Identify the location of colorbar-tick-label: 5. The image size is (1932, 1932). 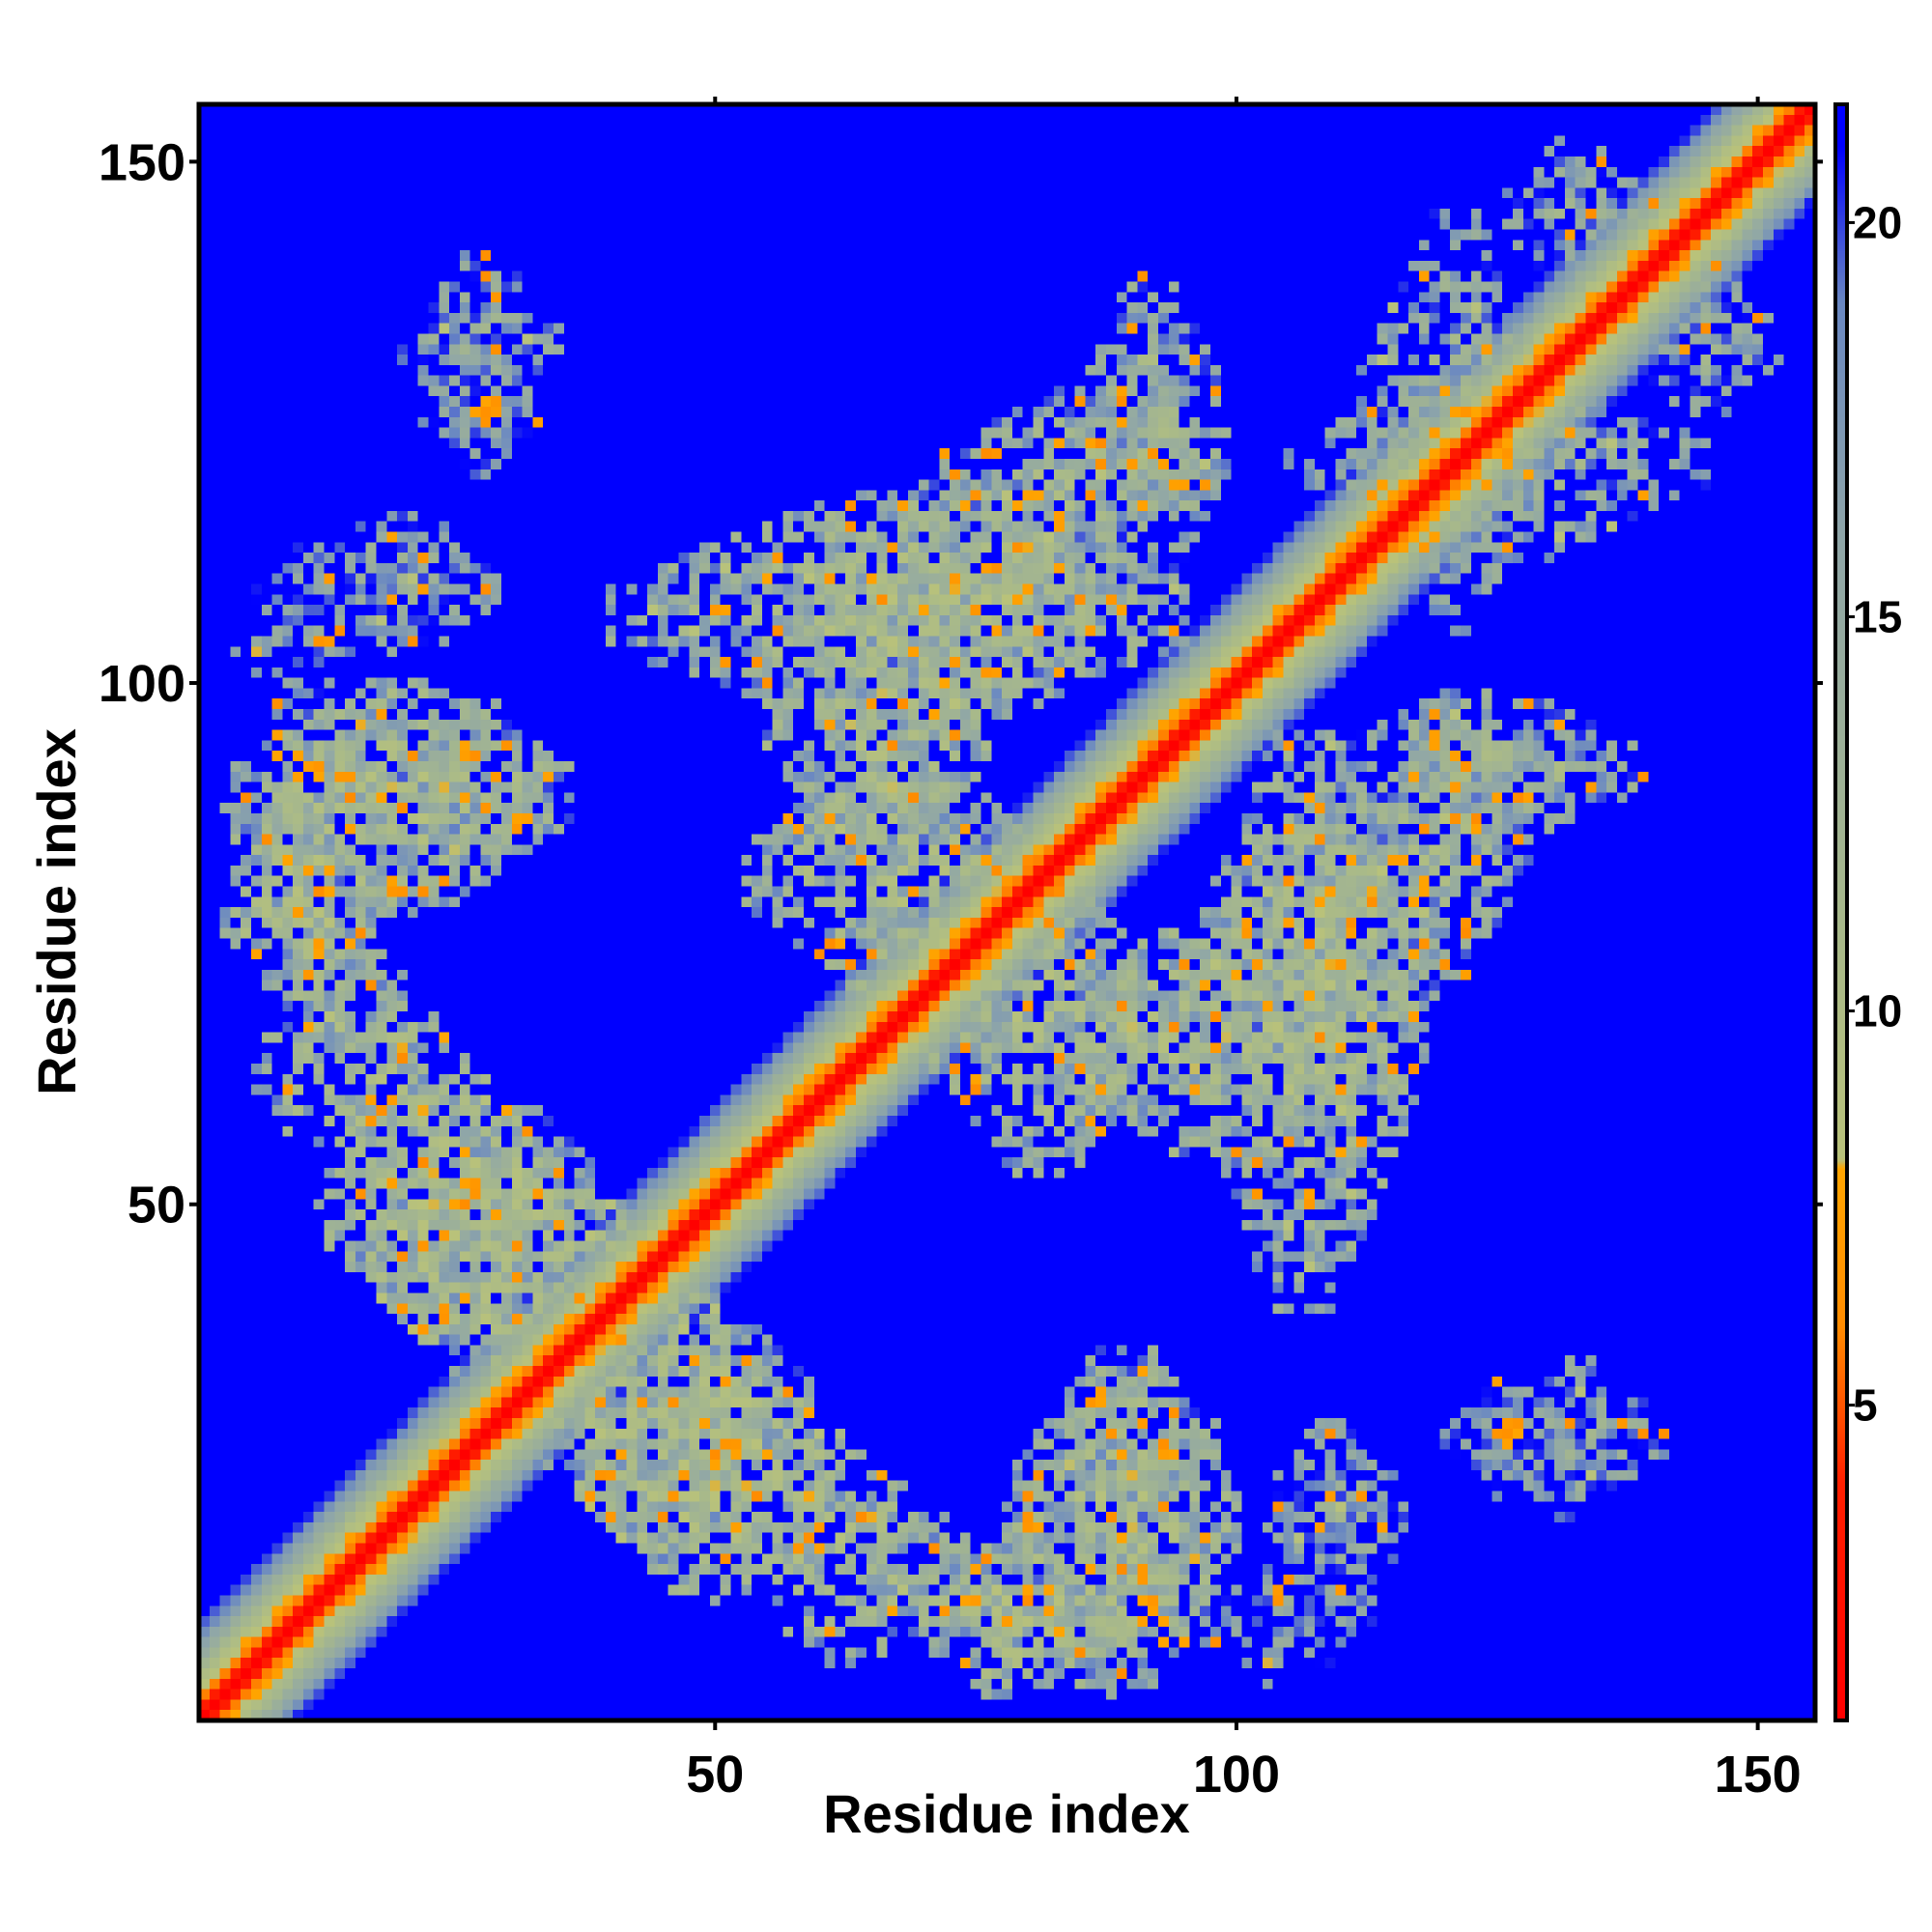
(1865, 1405).